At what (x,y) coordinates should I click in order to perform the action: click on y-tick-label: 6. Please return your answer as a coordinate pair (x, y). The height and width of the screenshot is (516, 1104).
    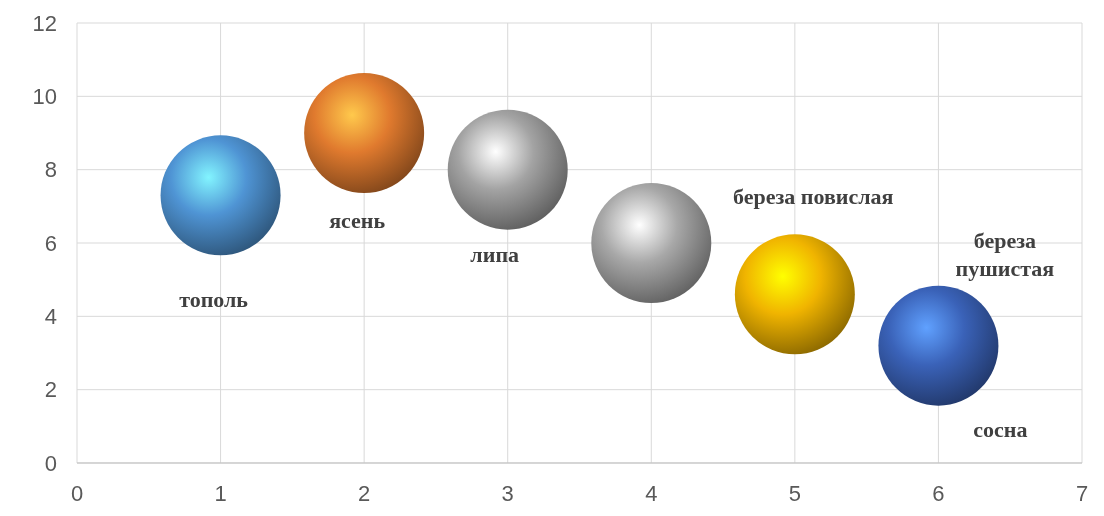
    Looking at the image, I should click on (50, 243).